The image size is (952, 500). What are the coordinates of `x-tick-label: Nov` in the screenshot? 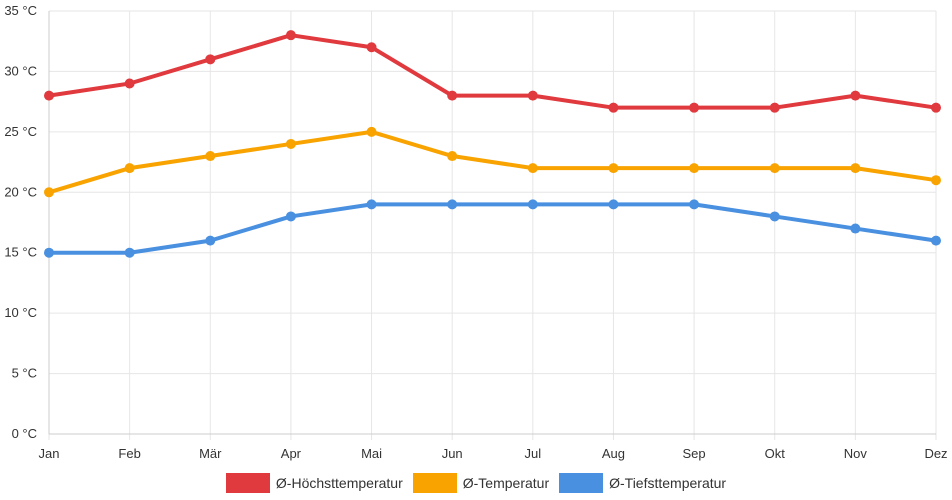 It's located at (856, 453).